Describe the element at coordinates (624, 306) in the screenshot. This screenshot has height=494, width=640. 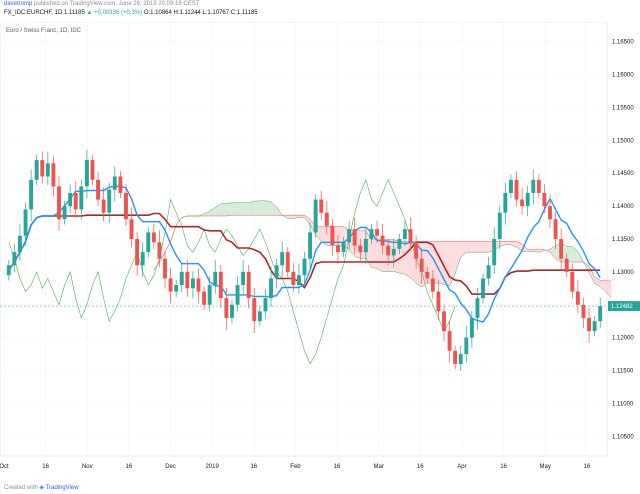
I see `price-label-box` at that location.